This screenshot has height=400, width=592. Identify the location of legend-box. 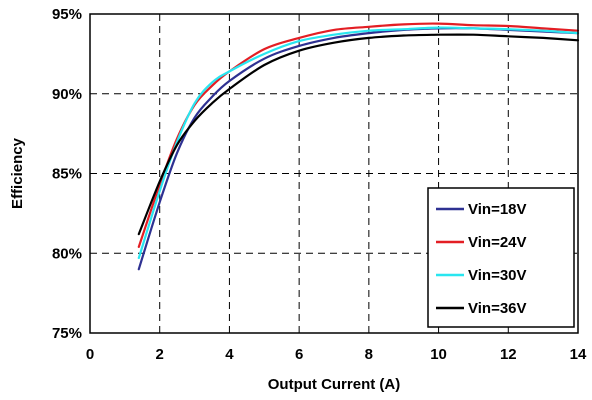
(501, 257).